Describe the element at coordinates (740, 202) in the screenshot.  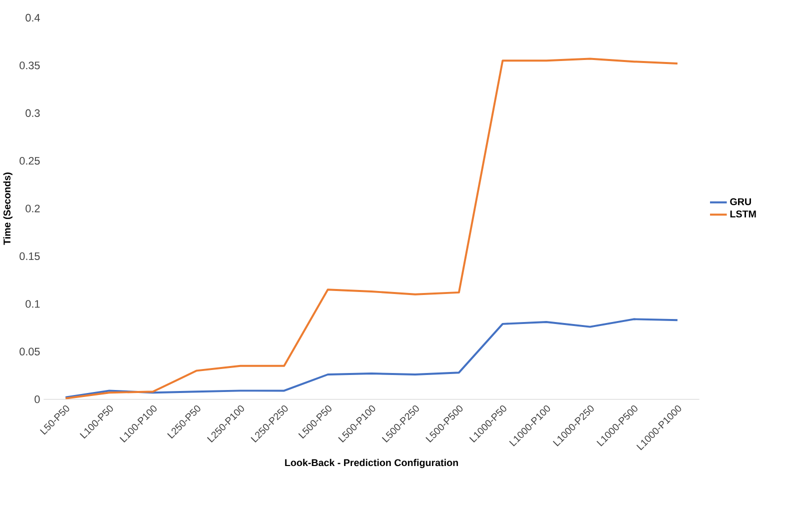
I see `legend-label: GRU` at that location.